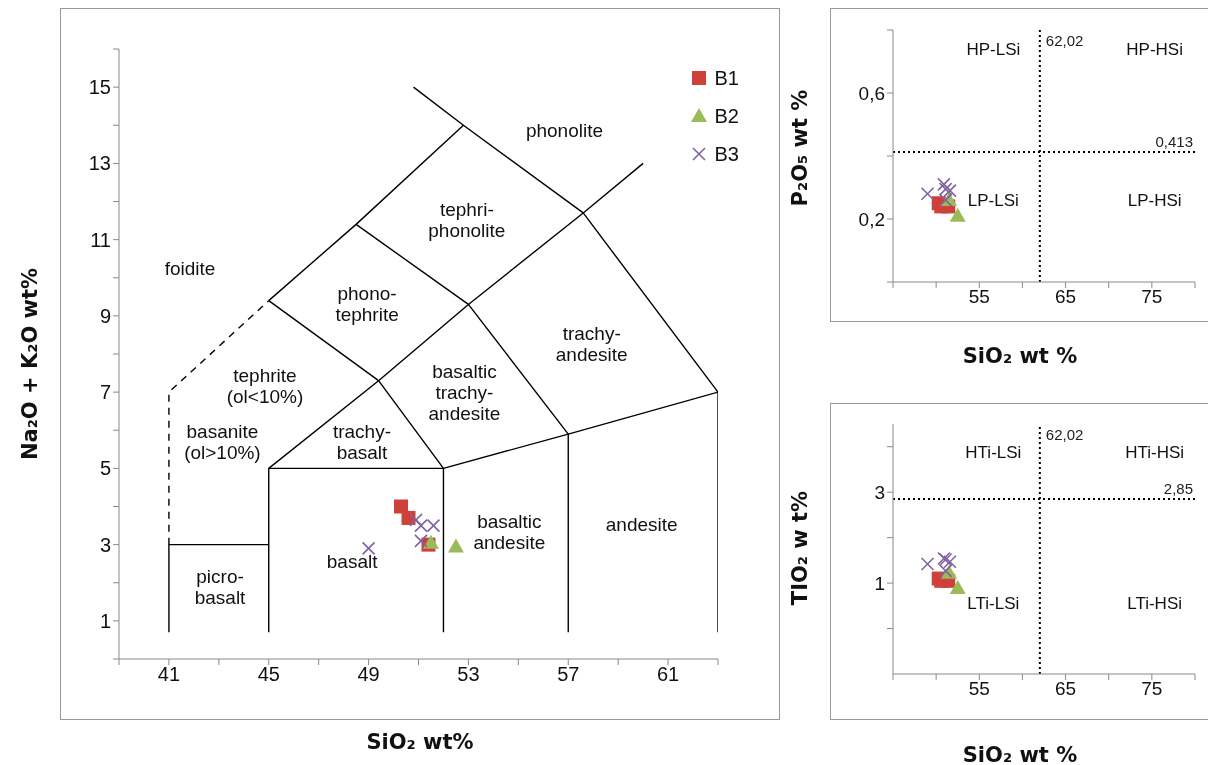 This screenshot has height=765, width=1208. Describe the element at coordinates (99, 87) in the screenshot. I see `y-tick-label: 15` at that location.